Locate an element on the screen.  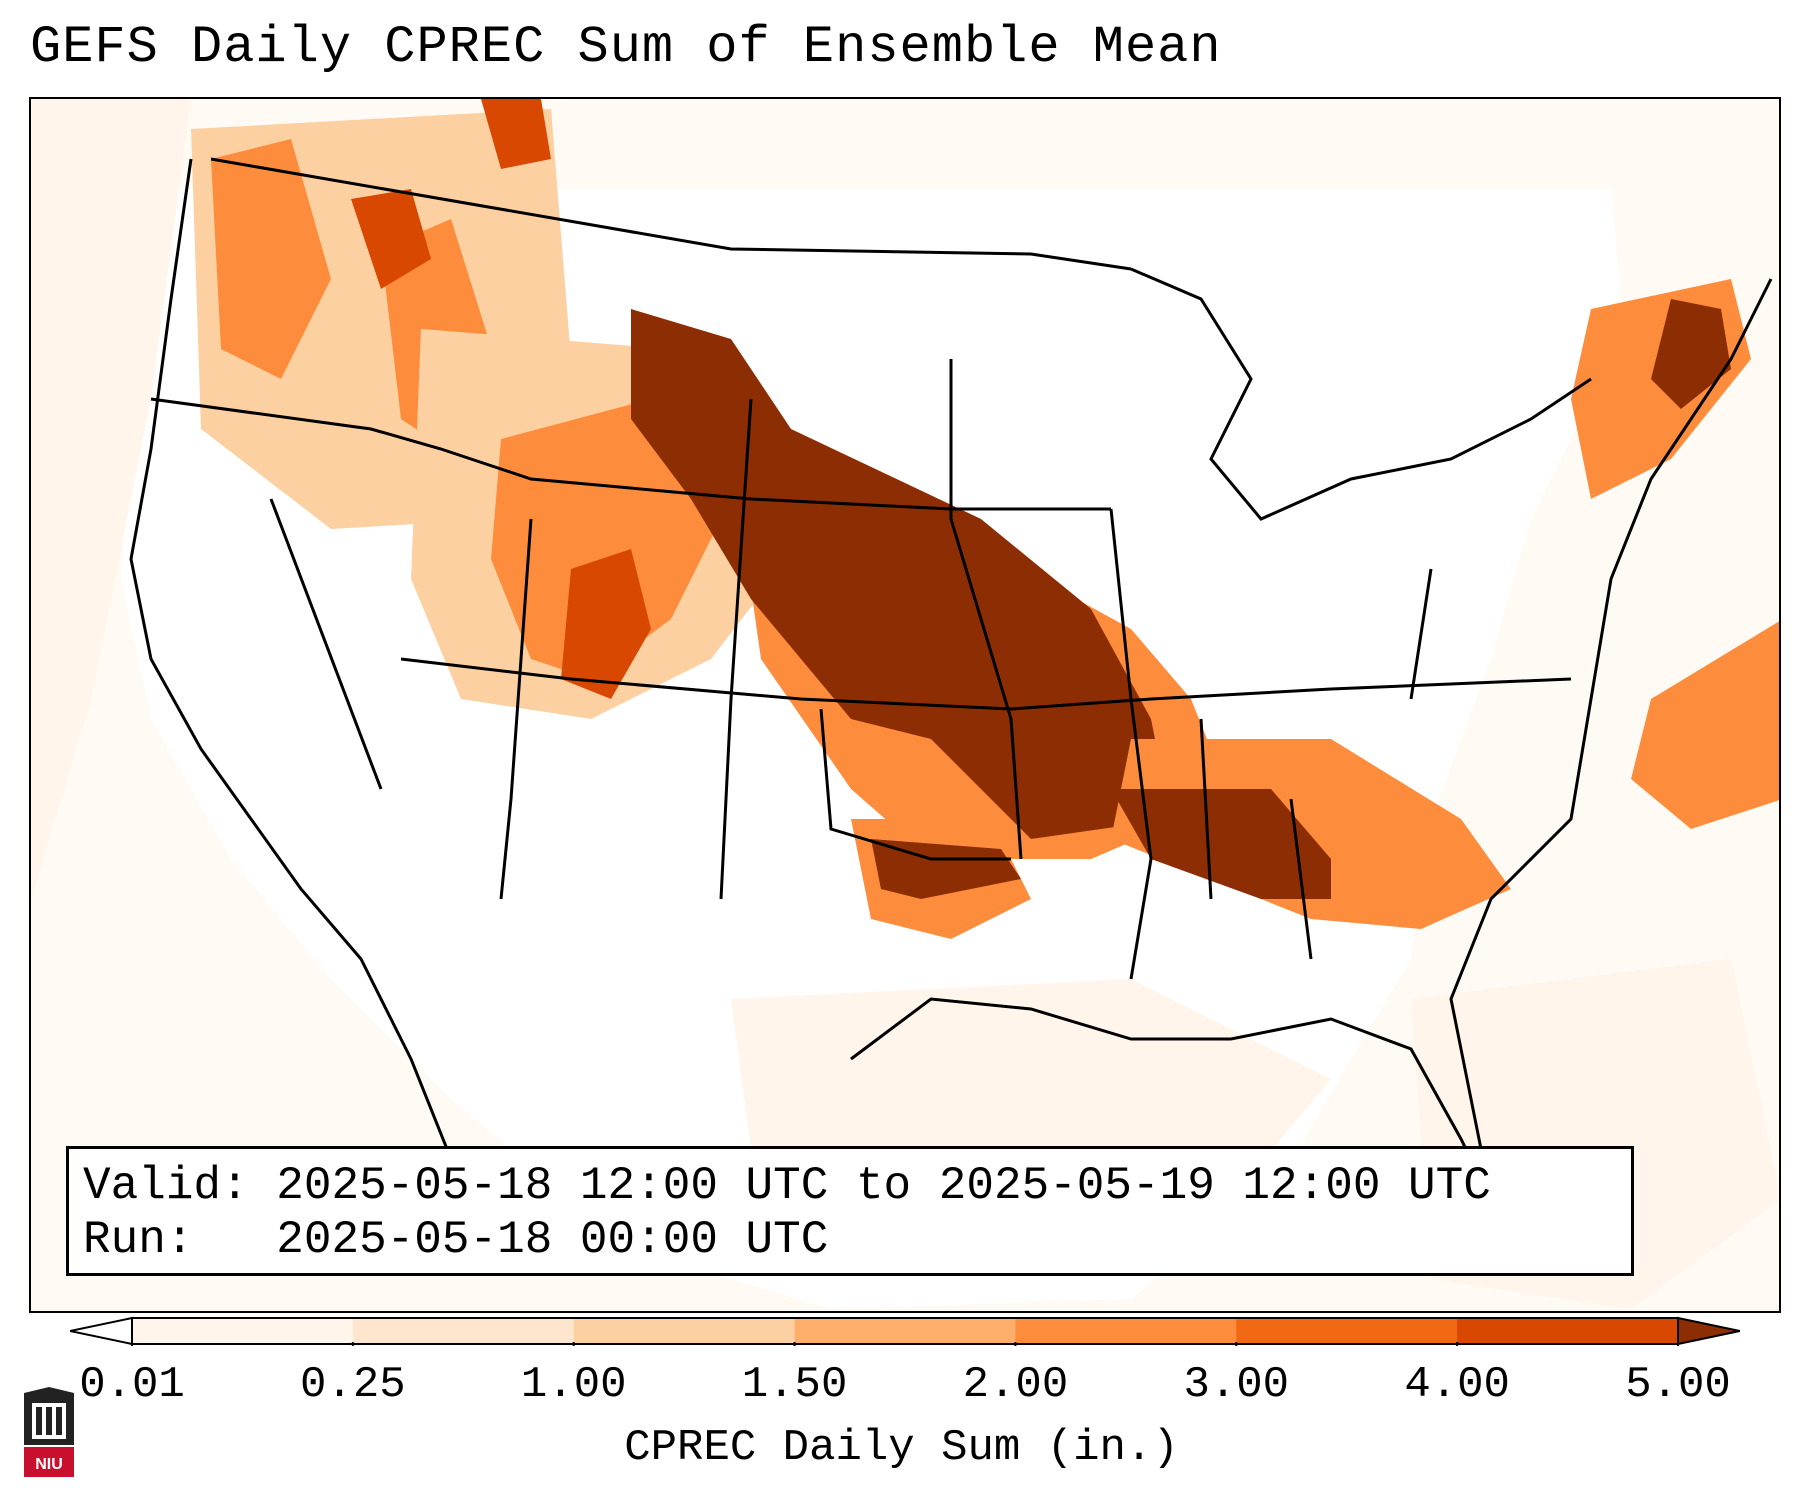
svg-text: NIU is located at coordinates (49, 1464).